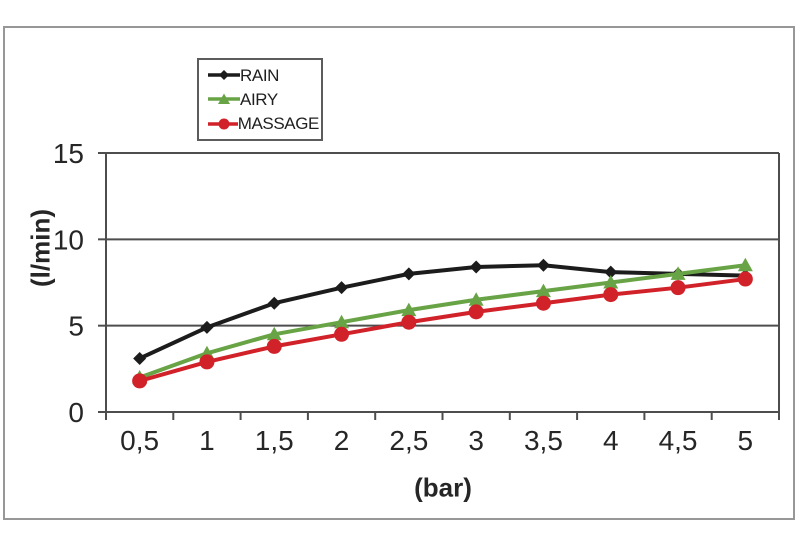 The image size is (800, 533). I want to click on chart-legend: RAIN AIRY MASSAGE, so click(260, 99).